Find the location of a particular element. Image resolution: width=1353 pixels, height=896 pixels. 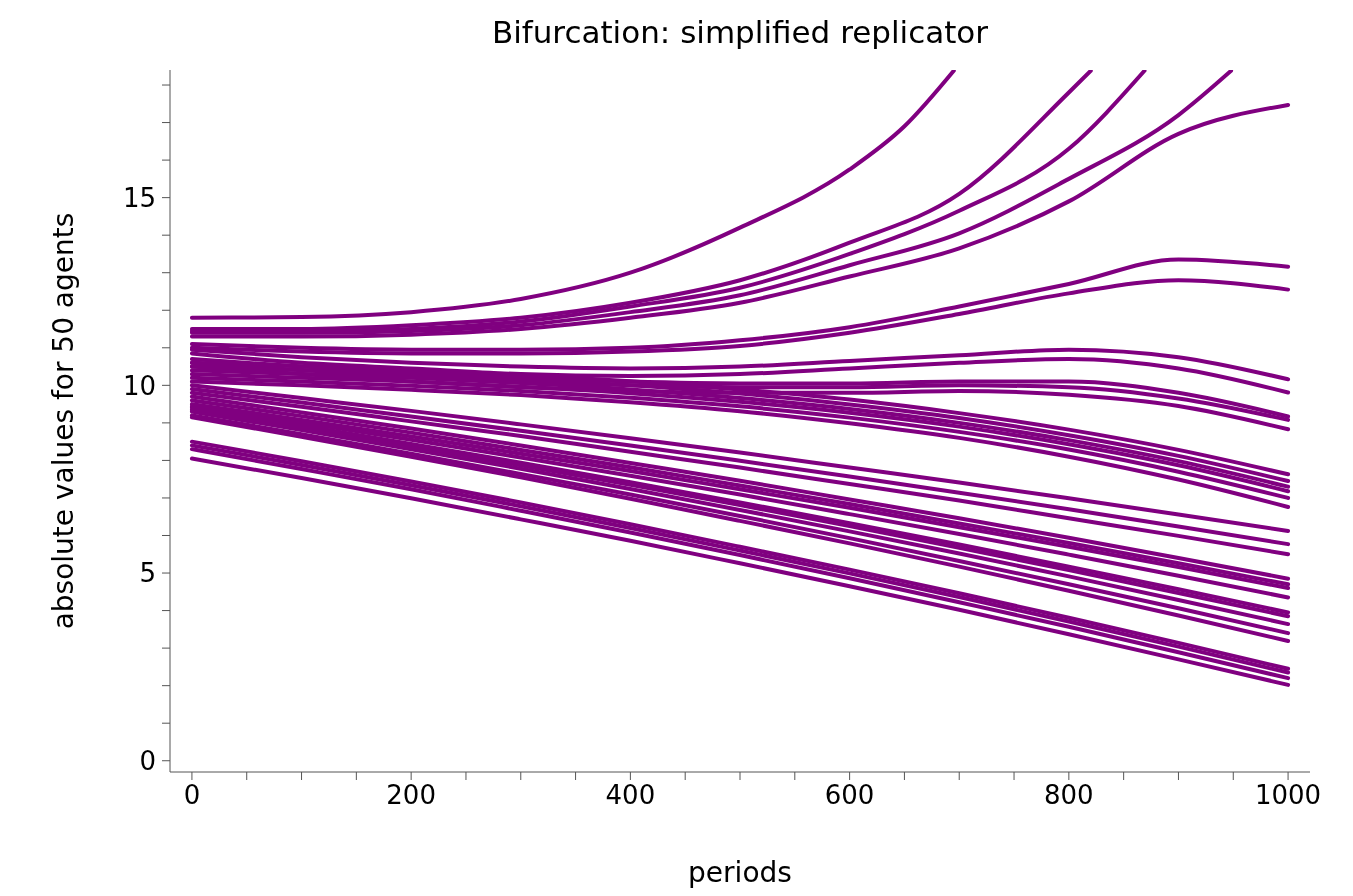

x-tick-label: 800 is located at coordinates (1069, 795).